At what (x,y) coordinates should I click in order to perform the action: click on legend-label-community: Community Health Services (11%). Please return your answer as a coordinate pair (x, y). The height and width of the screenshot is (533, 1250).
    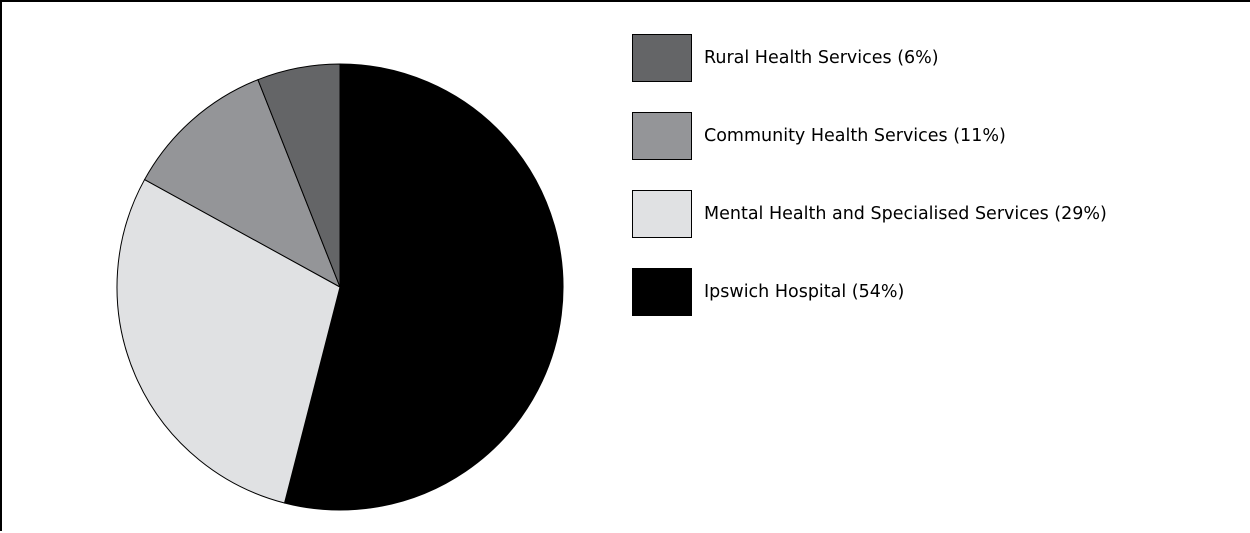
    Looking at the image, I should click on (855, 136).